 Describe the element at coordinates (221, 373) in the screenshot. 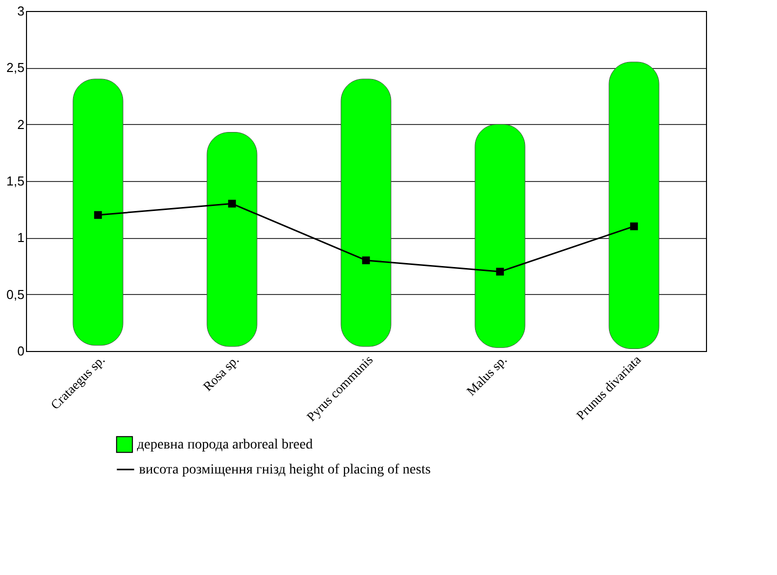

I see `x-tick-label: Rosa sp.` at that location.